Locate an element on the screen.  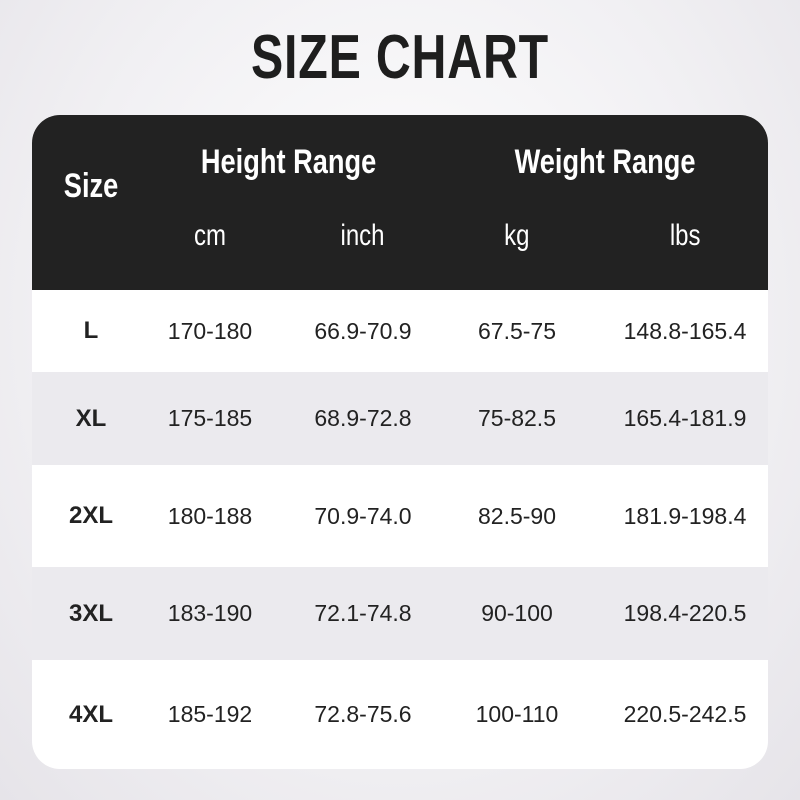
unit-cm: cm is located at coordinates (210, 235).